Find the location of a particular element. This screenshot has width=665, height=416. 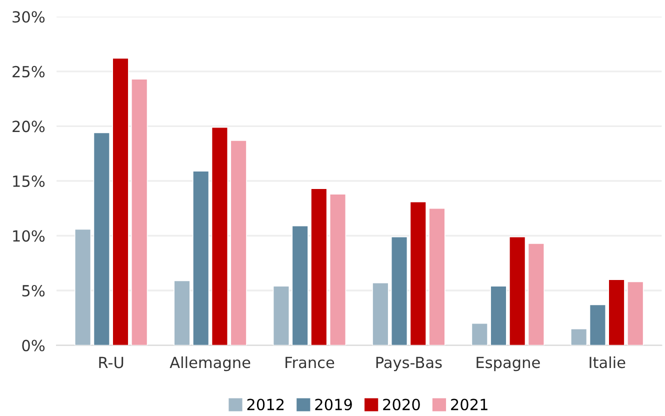

x-tick-label: R-U is located at coordinates (111, 362).